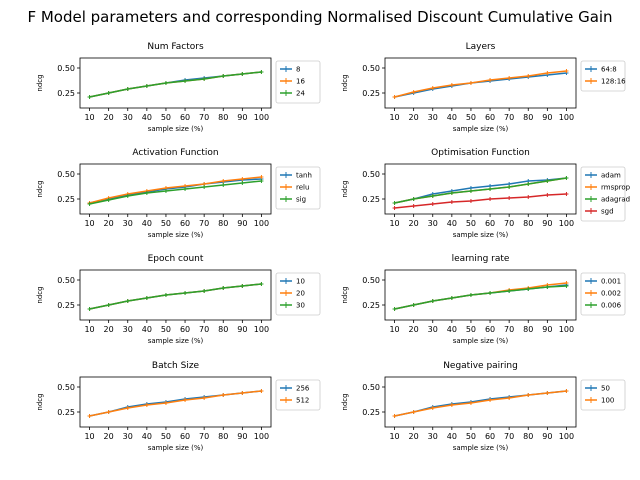  Describe the element at coordinates (613, 82) in the screenshot. I see `legend-label: 128:16` at that location.